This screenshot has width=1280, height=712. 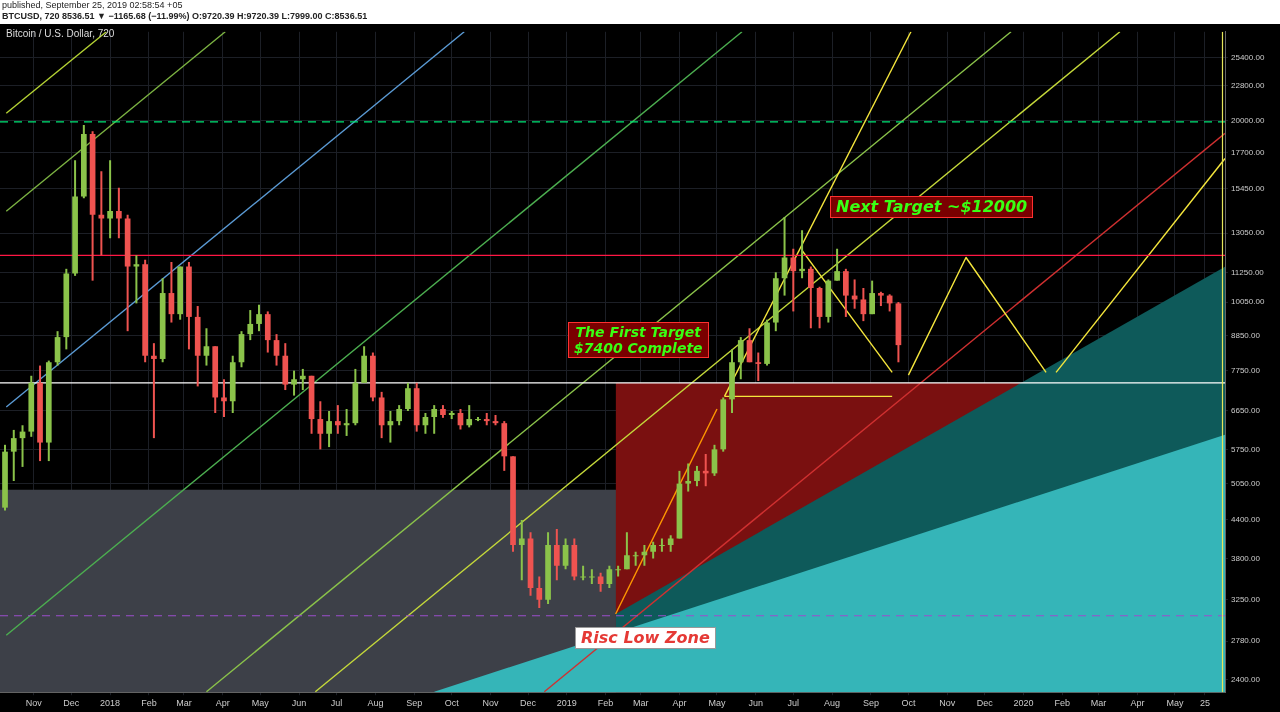 I want to click on y-tick-label: 6650.00, so click(x=1246, y=411).